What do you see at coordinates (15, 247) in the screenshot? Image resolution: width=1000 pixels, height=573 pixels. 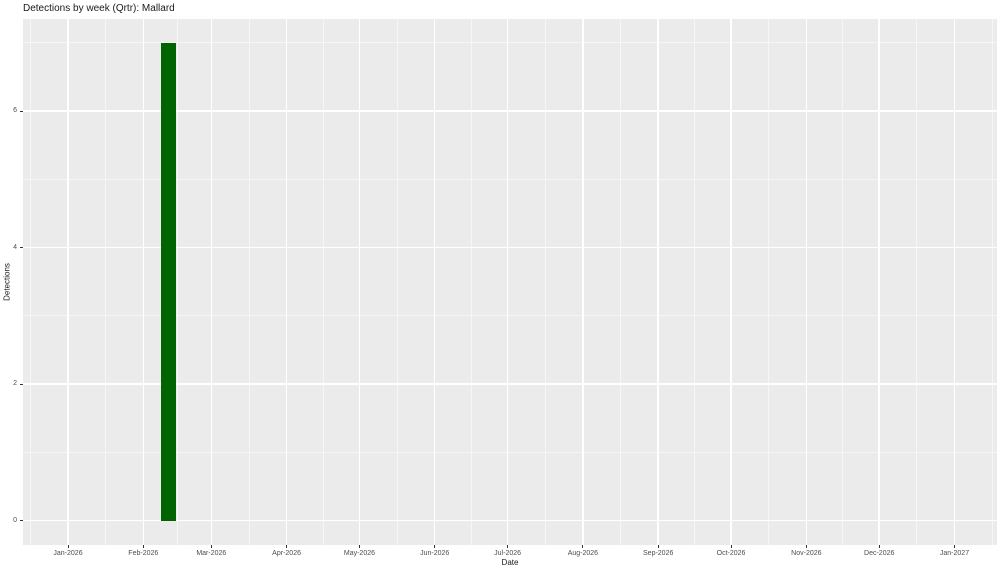 I see `y-tick-label: 4` at bounding box center [15, 247].